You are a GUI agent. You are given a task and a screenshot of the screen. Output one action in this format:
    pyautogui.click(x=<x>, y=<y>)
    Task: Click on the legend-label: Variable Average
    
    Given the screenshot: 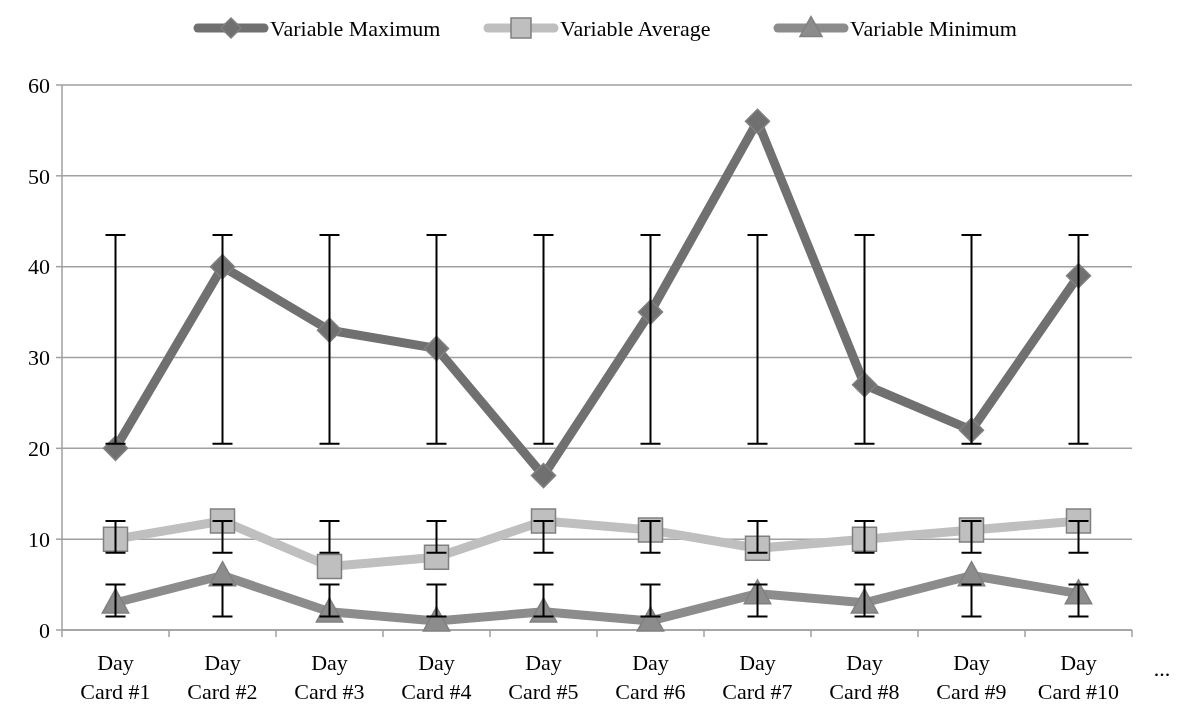 What is the action you would take?
    pyautogui.click(x=635, y=28)
    